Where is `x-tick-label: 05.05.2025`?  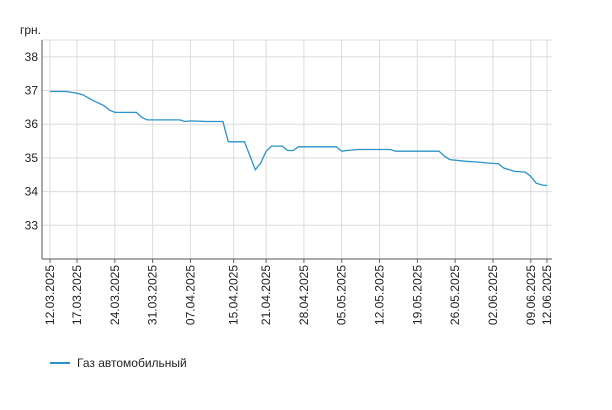 x-tick-label: 05.05.2025 is located at coordinates (342, 295).